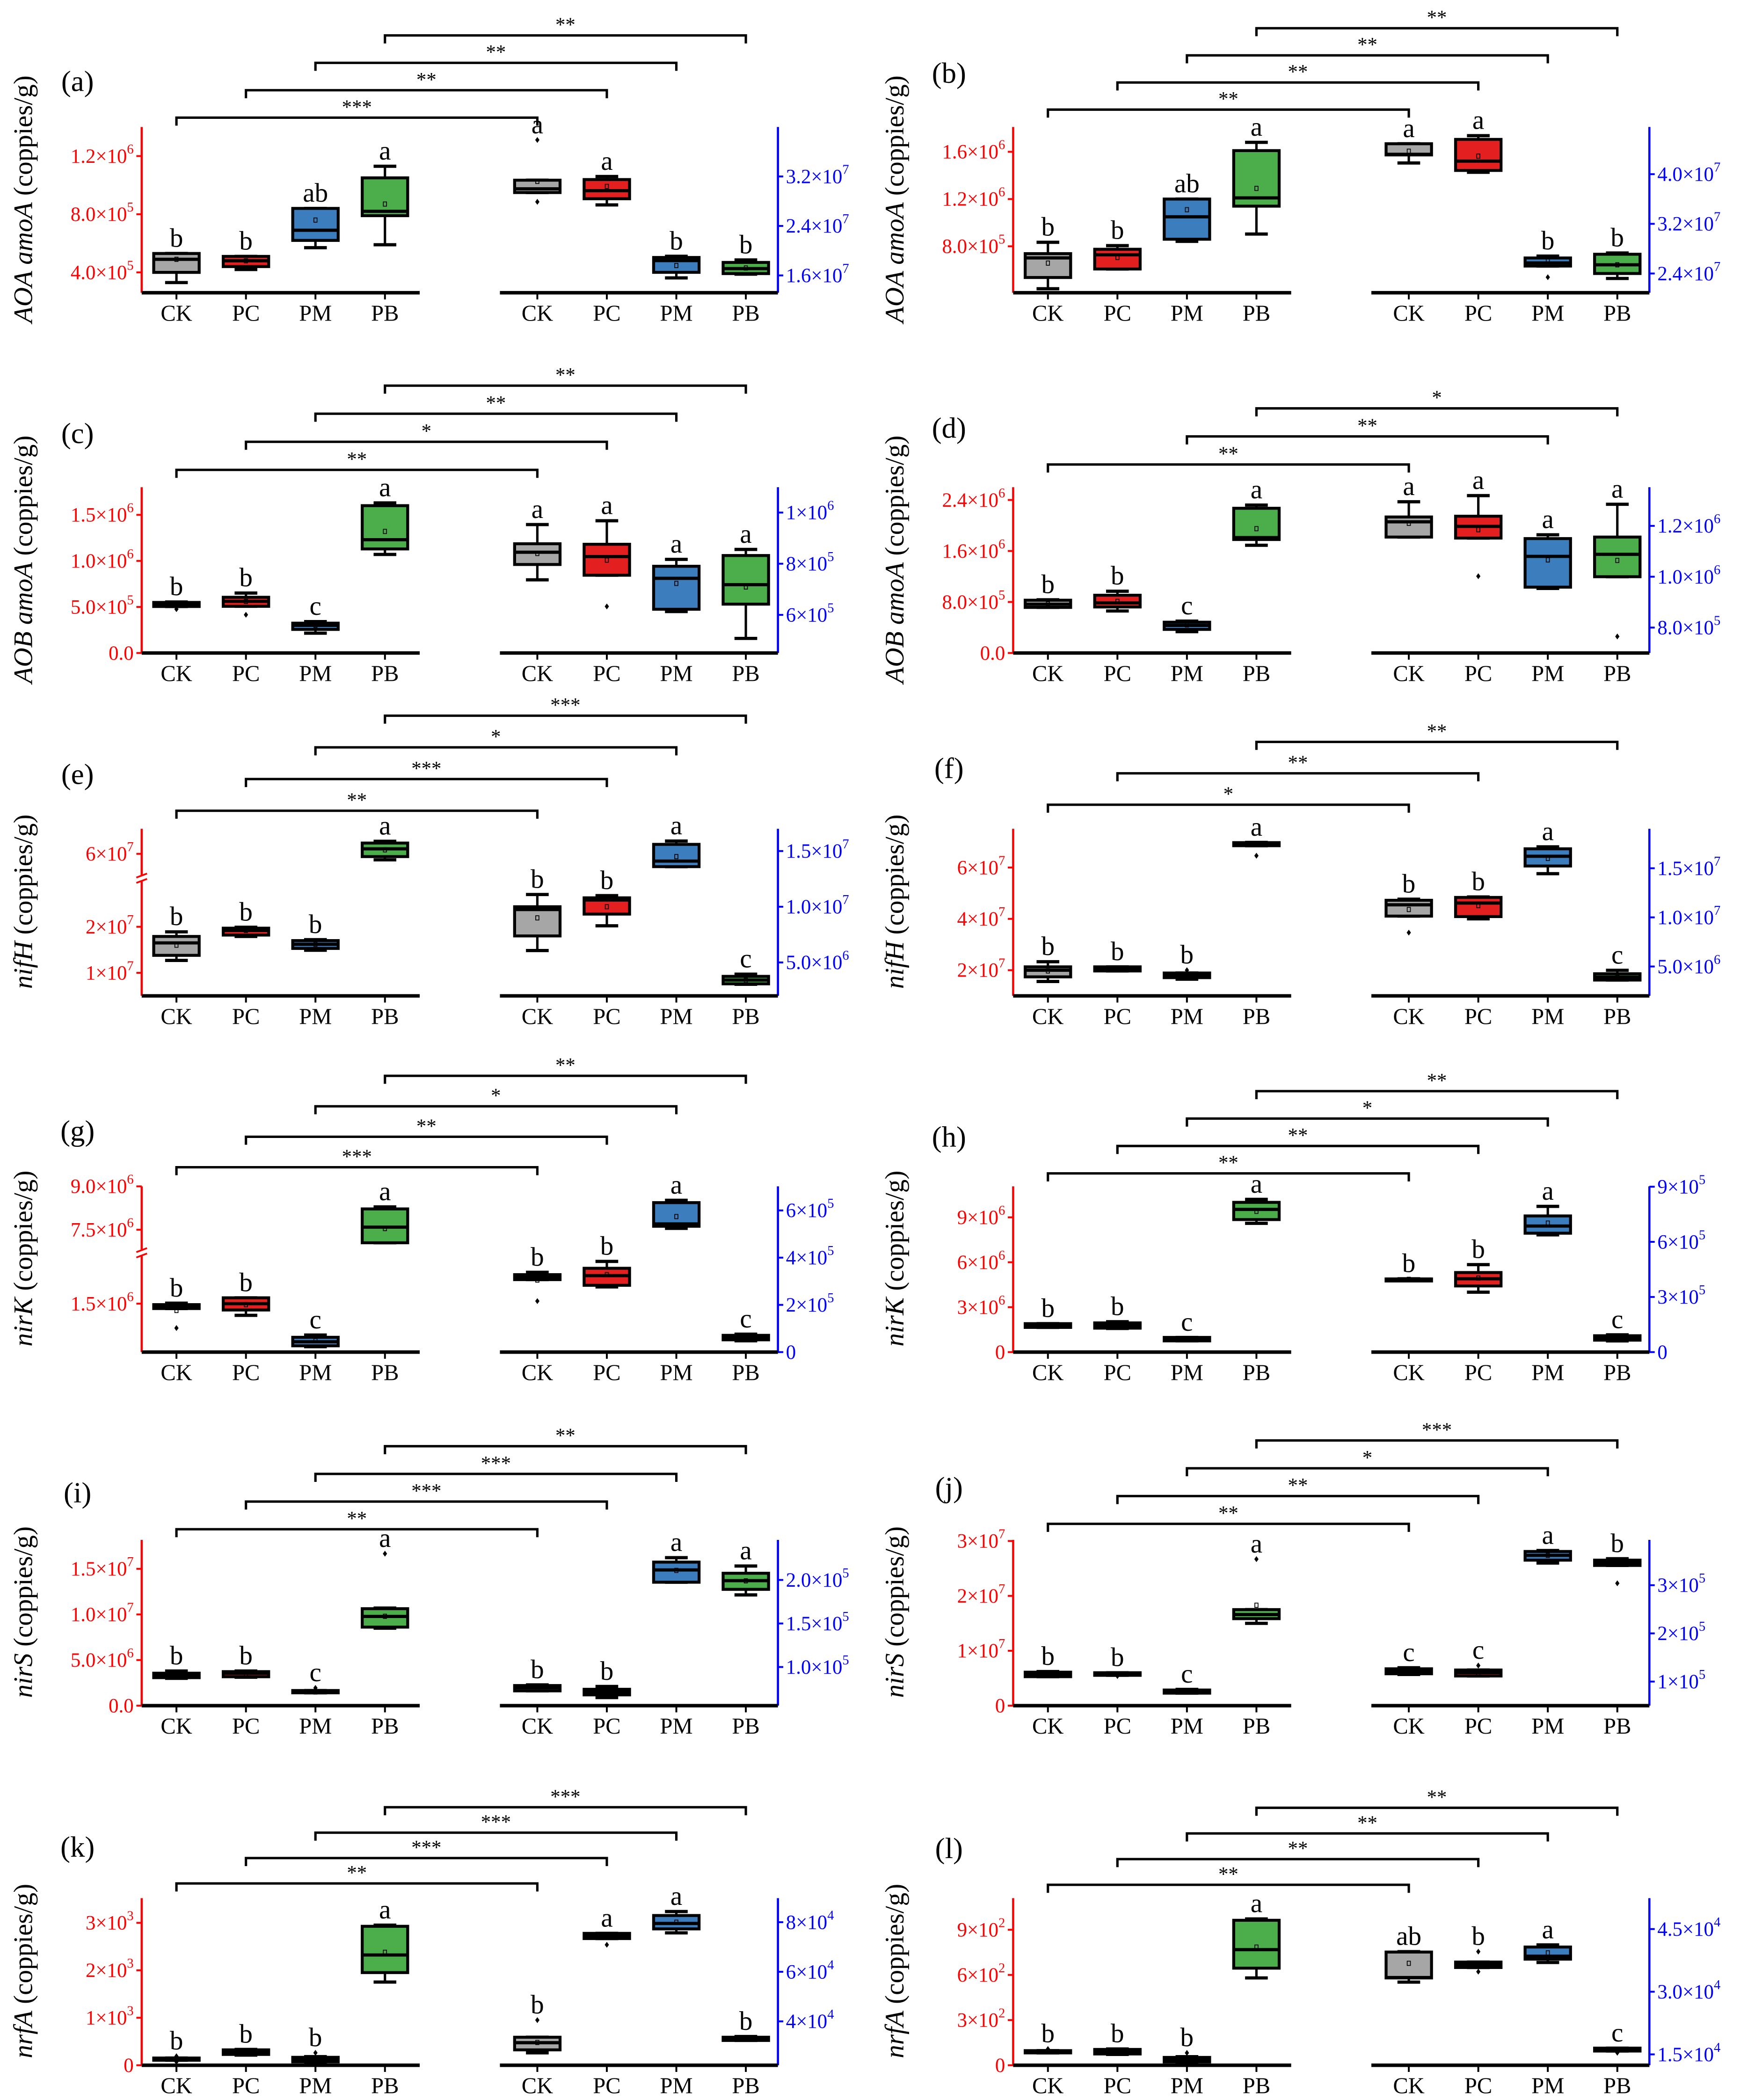 The image size is (1755, 2100). Describe the element at coordinates (745, 253) in the screenshot. I see `box-PB-right: b` at that location.